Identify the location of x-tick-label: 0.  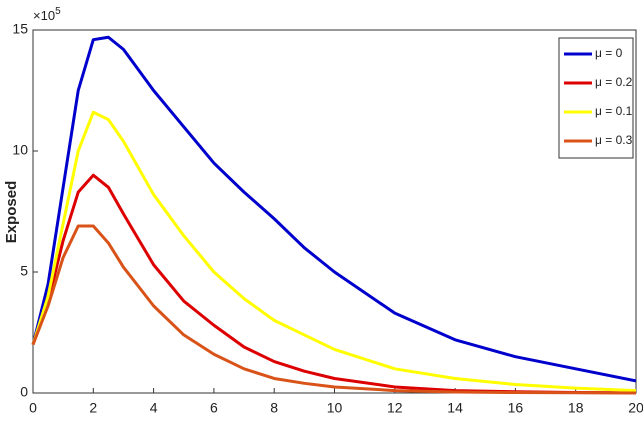
(33, 408).